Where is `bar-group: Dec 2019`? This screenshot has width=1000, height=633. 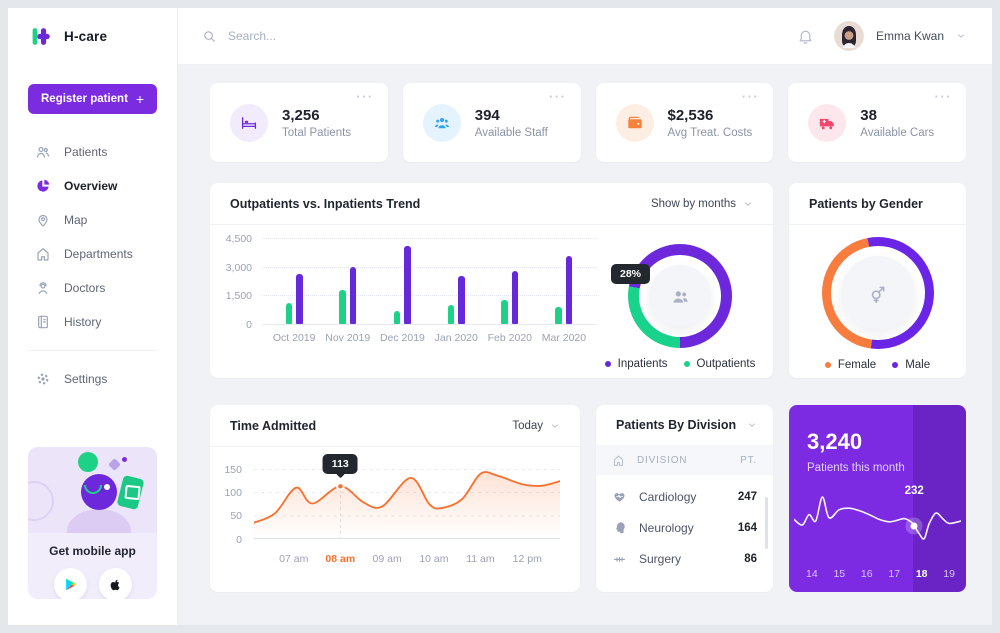
bar-group: Dec 2019 is located at coordinates (402, 291).